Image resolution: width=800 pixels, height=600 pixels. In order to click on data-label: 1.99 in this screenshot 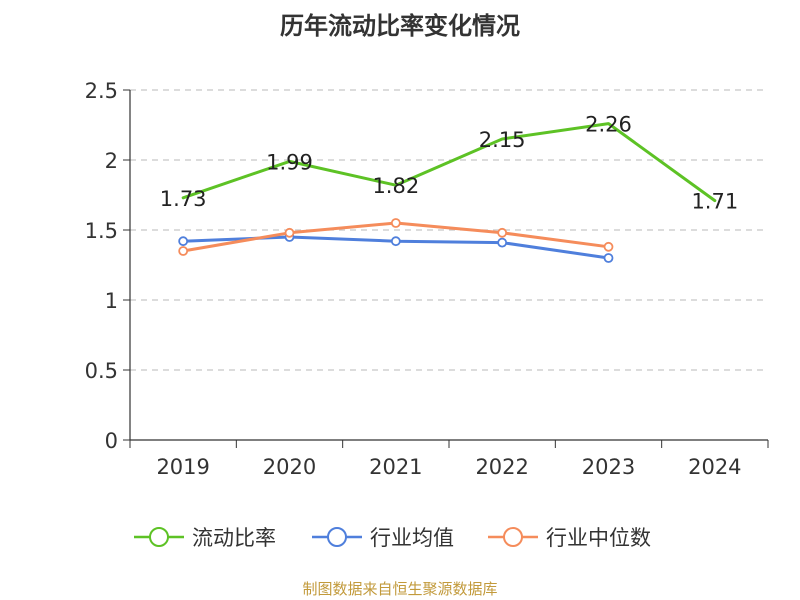, I will do `click(289, 162)`.